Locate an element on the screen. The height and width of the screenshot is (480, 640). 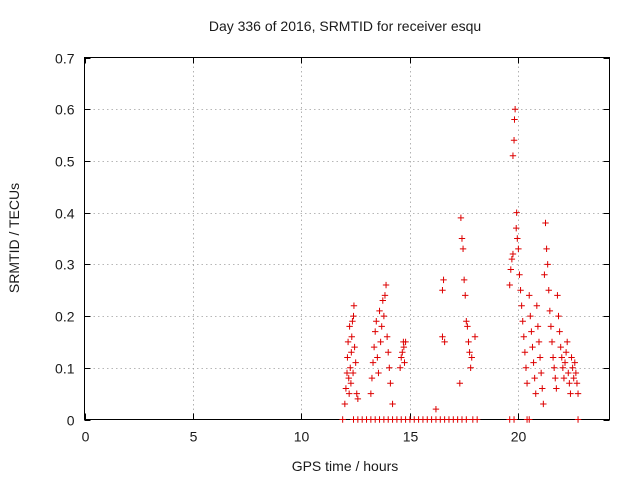
x-tick-label: 15 is located at coordinates (411, 437).